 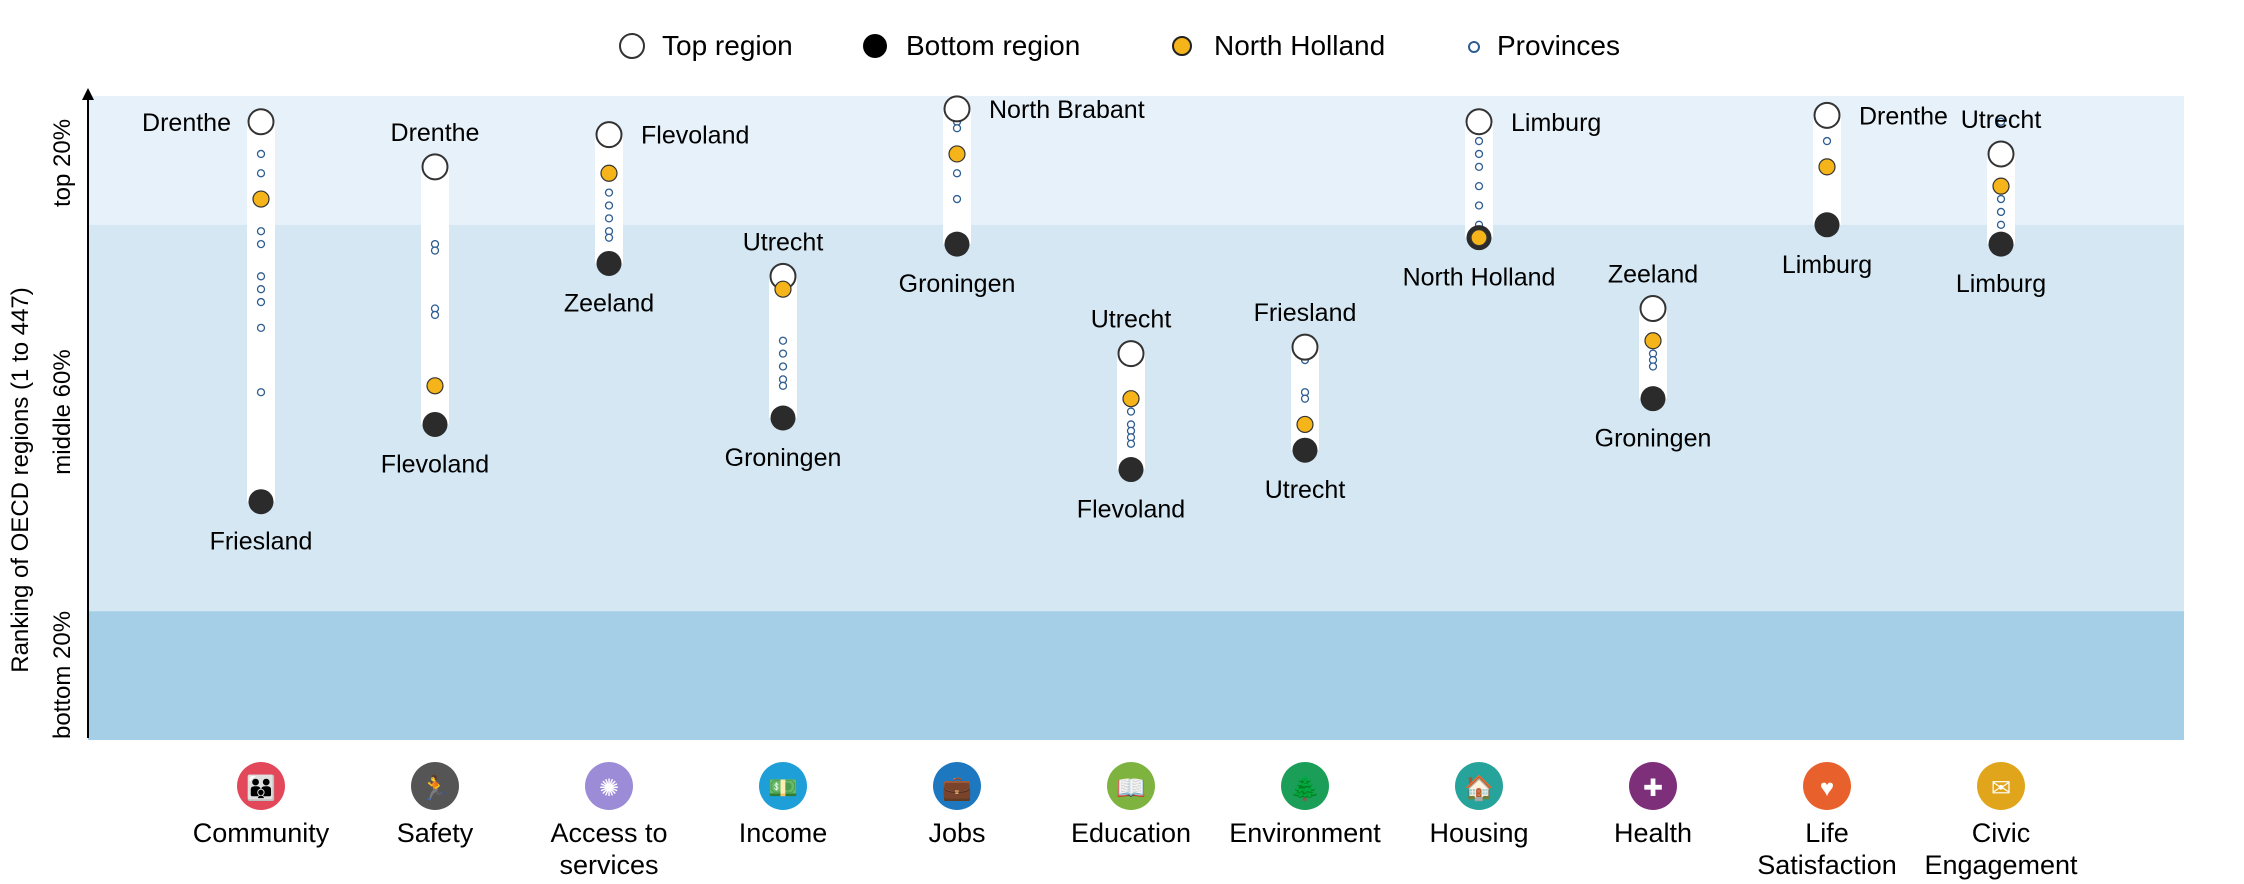 I want to click on health-icon-glyph: ✚, so click(x=1653, y=788).